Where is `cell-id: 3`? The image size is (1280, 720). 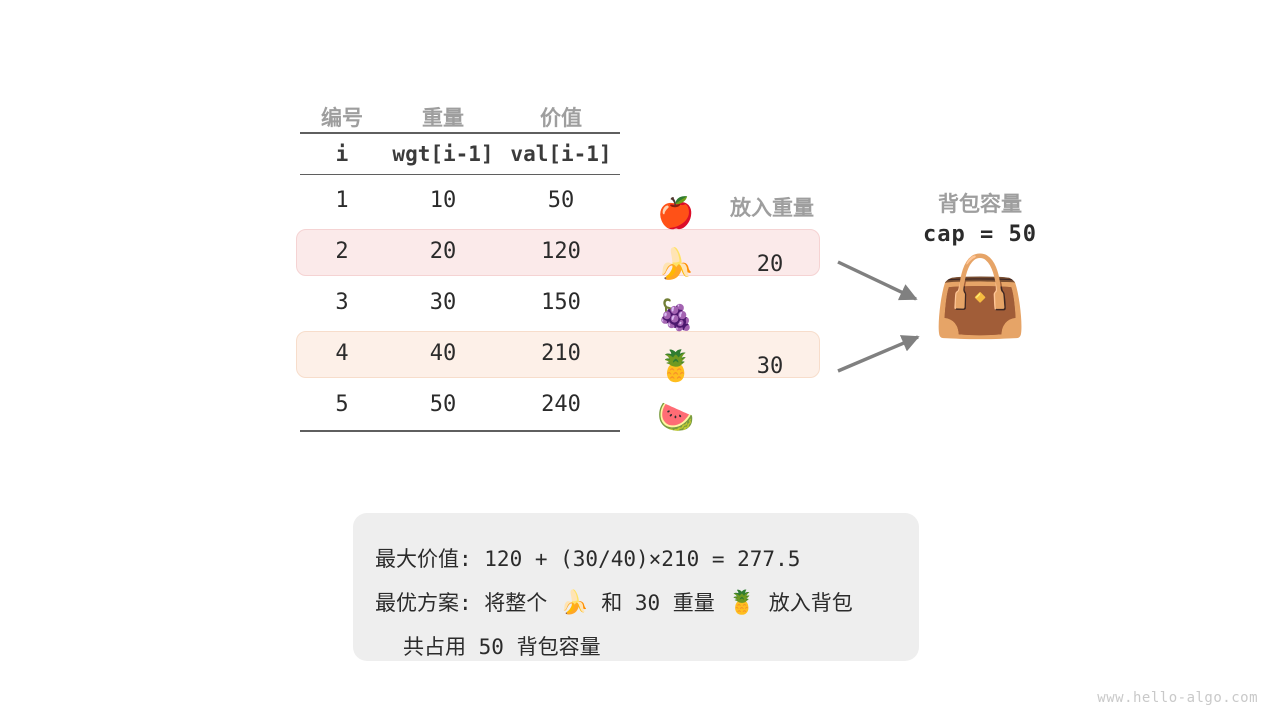 cell-id: 3 is located at coordinates (342, 302).